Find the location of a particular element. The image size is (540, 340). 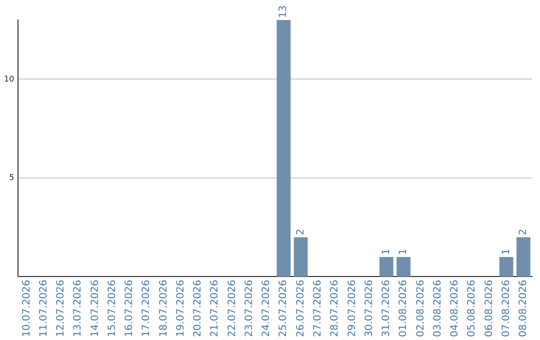

x-tick-label: 10.07.2026 is located at coordinates (26, 309).